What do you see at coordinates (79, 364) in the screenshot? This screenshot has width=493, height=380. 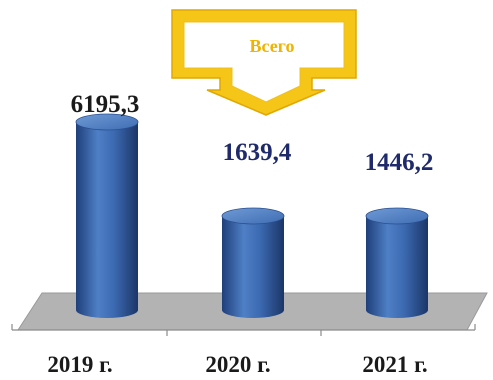 I see `category-label-2019: 2019 г.` at bounding box center [79, 364].